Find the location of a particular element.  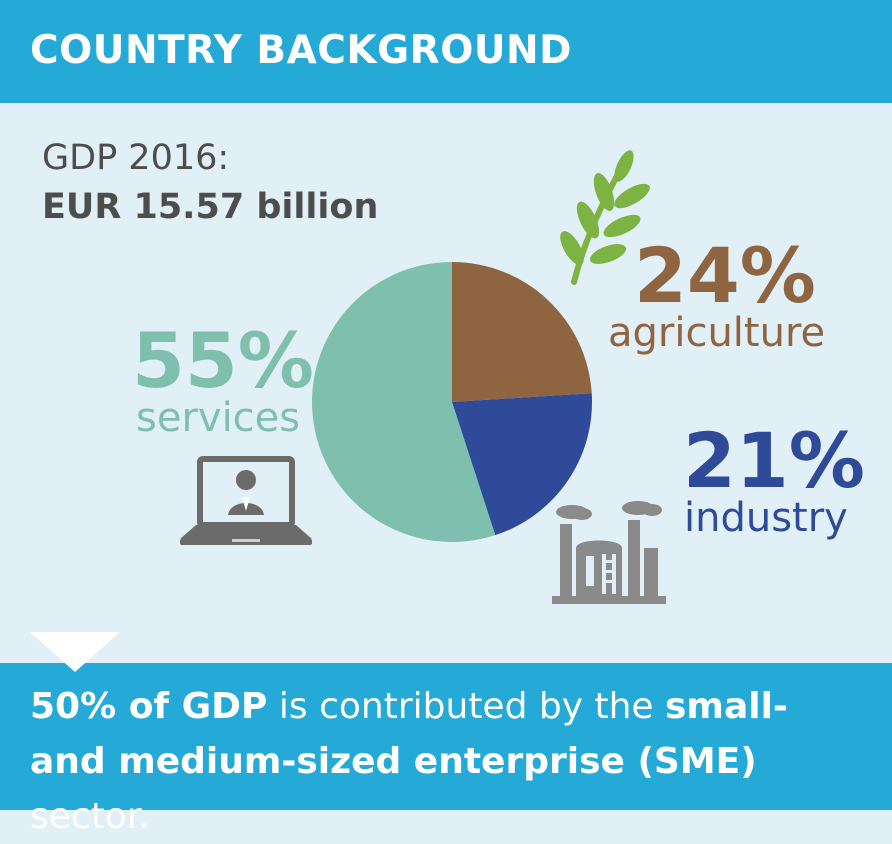

header-banner: COUNTRY BACKGROUND is located at coordinates (446, 51).